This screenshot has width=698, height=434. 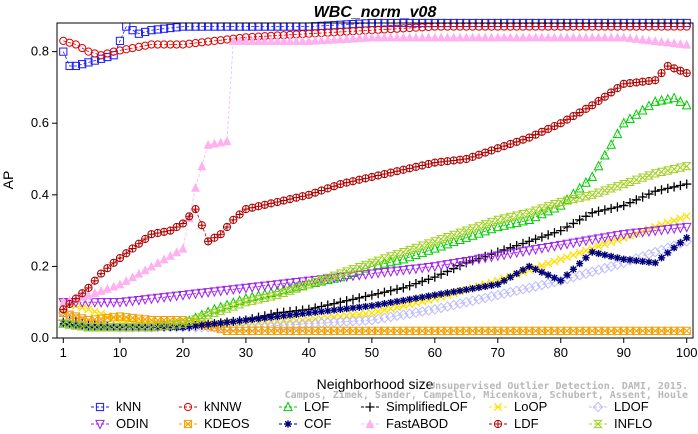 What do you see at coordinates (530, 406) in the screenshot?
I see `legend-label-loop: LoOP` at bounding box center [530, 406].